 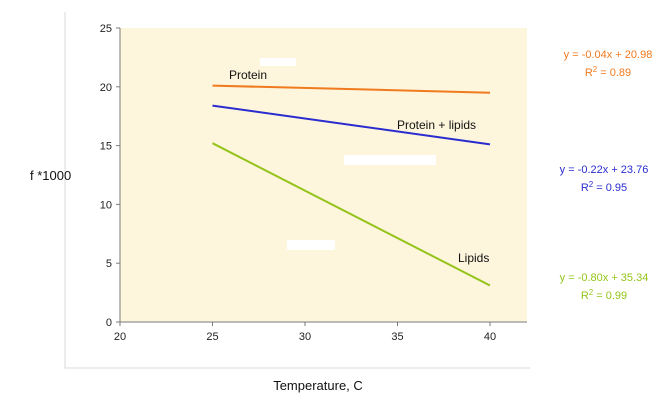 What do you see at coordinates (473, 258) in the screenshot?
I see `series-label: Lipids` at bounding box center [473, 258].